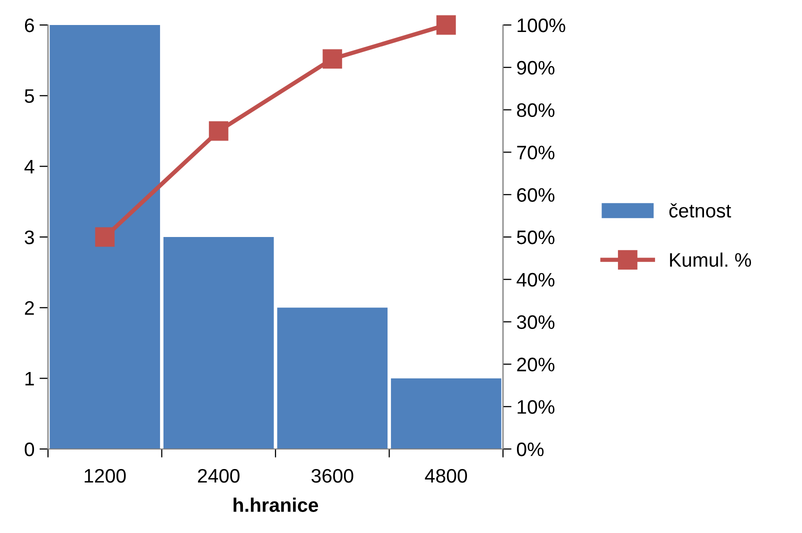  I want to click on x-tick-label: 4800, so click(445, 475).